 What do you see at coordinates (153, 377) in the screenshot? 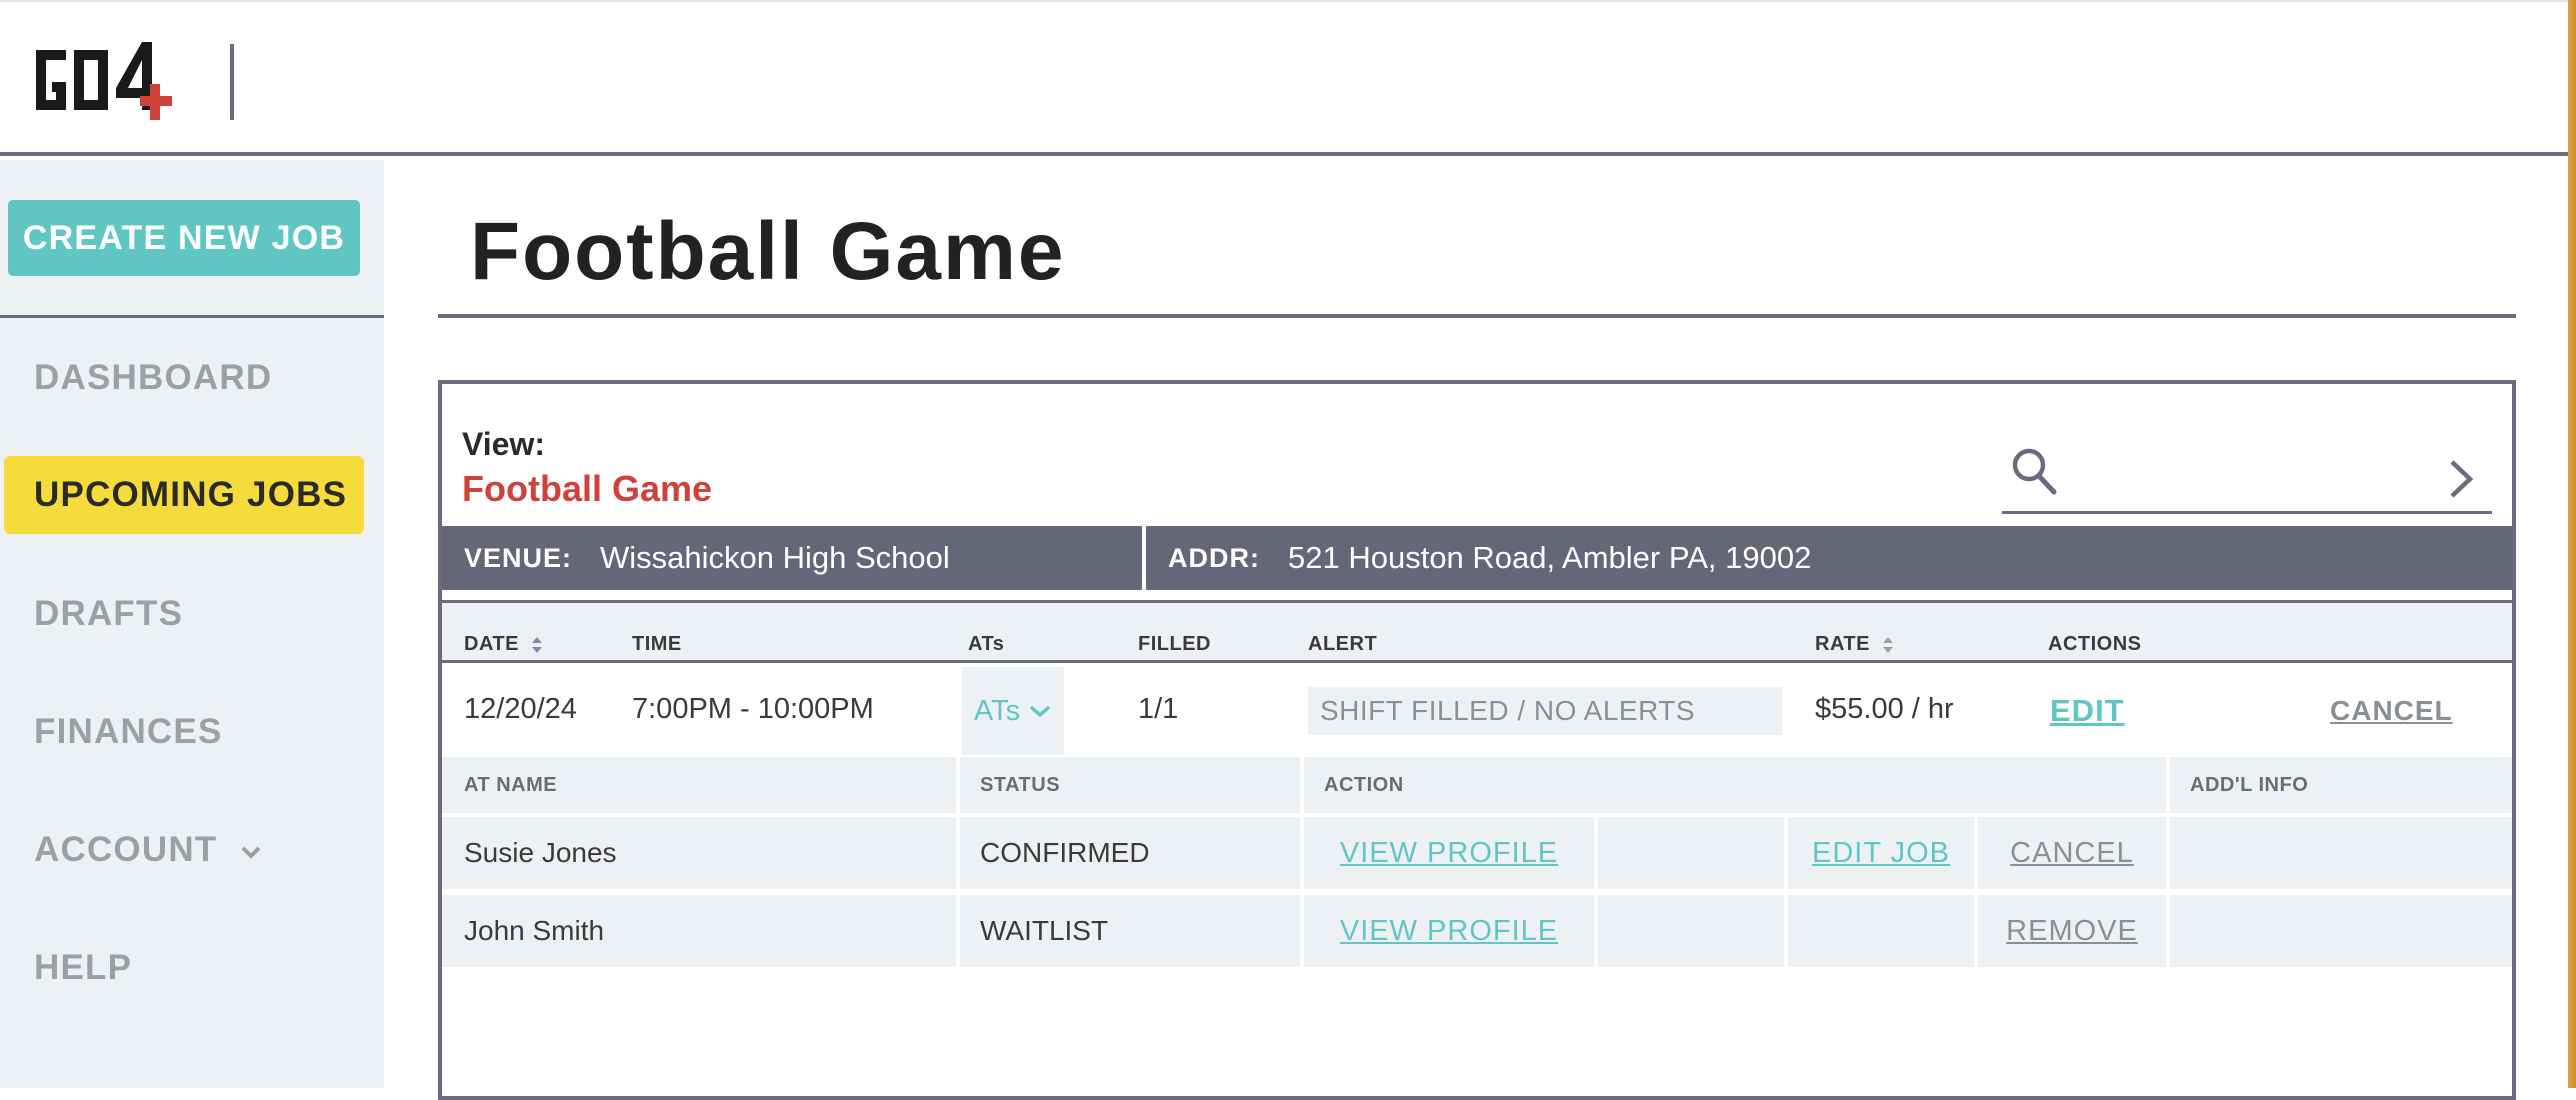
I see `sidebar-item-dashboard: DASHBOARD` at bounding box center [153, 377].